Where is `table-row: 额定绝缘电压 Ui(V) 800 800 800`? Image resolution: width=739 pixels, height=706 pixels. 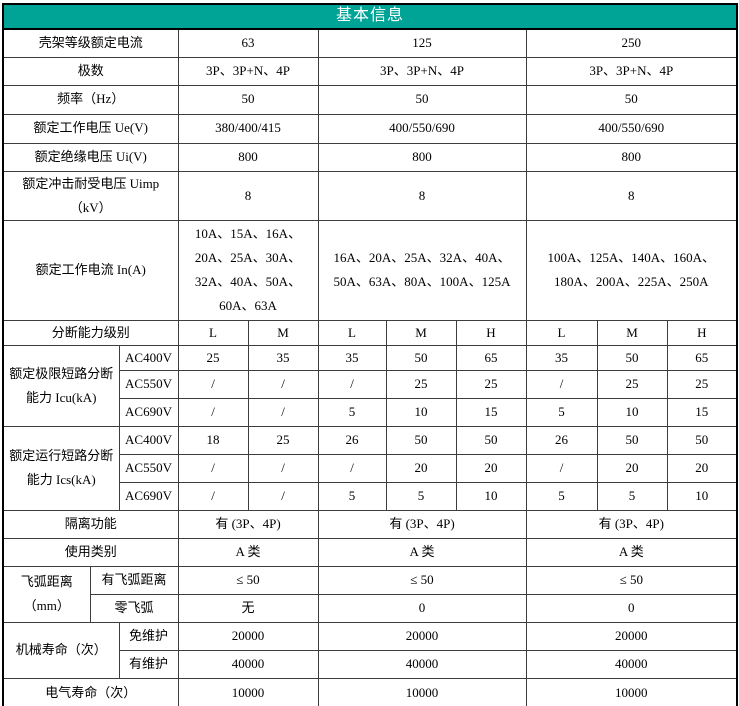
table-row: 额定绝缘电压 Ui(V) 800 800 800 is located at coordinates (370, 157).